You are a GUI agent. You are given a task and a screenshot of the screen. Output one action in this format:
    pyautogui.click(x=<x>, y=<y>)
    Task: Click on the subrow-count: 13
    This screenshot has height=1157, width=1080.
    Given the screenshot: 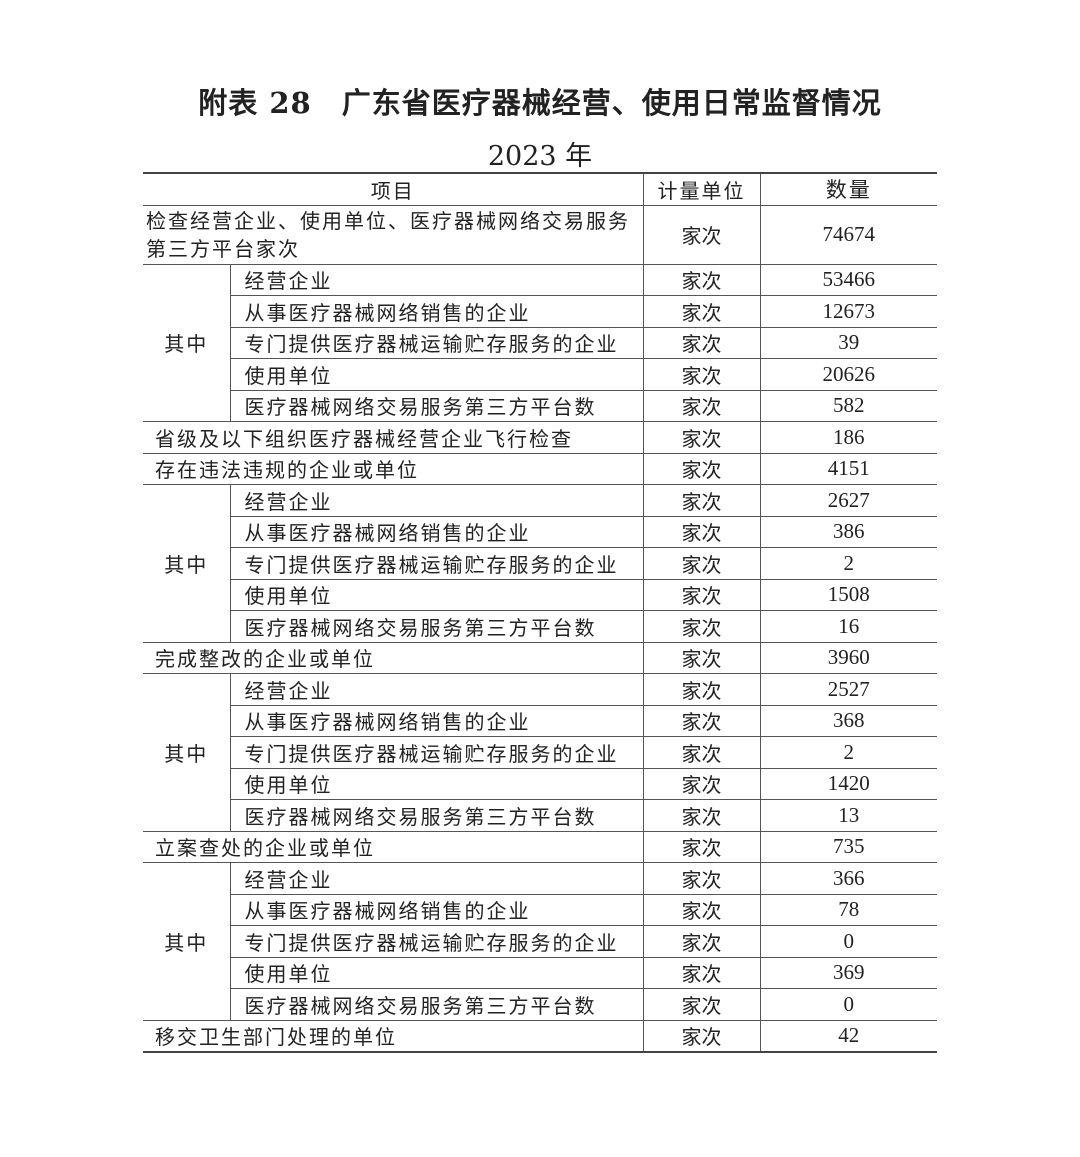 What is the action you would take?
    pyautogui.click(x=848, y=815)
    